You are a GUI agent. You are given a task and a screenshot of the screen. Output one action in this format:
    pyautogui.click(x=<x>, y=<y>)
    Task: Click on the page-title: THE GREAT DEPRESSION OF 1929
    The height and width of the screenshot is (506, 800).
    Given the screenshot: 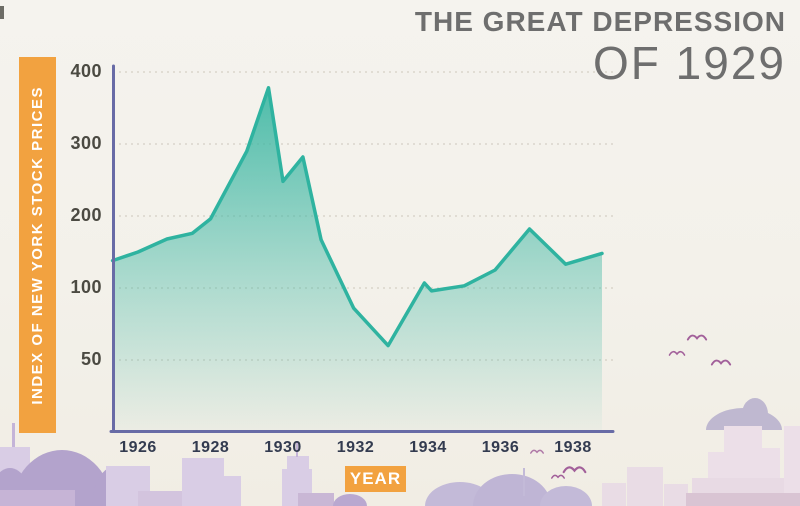 What is the action you would take?
    pyautogui.click(x=600, y=46)
    